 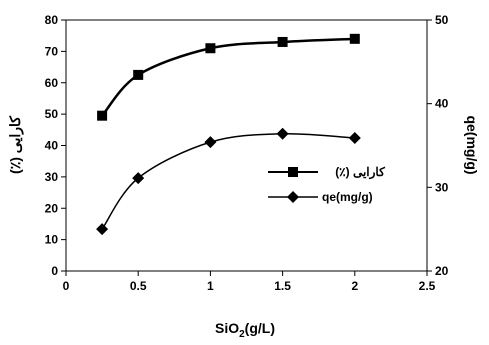 What do you see at coordinates (52, 20) in the screenshot?
I see `y-left-tick-label: 80` at bounding box center [52, 20].